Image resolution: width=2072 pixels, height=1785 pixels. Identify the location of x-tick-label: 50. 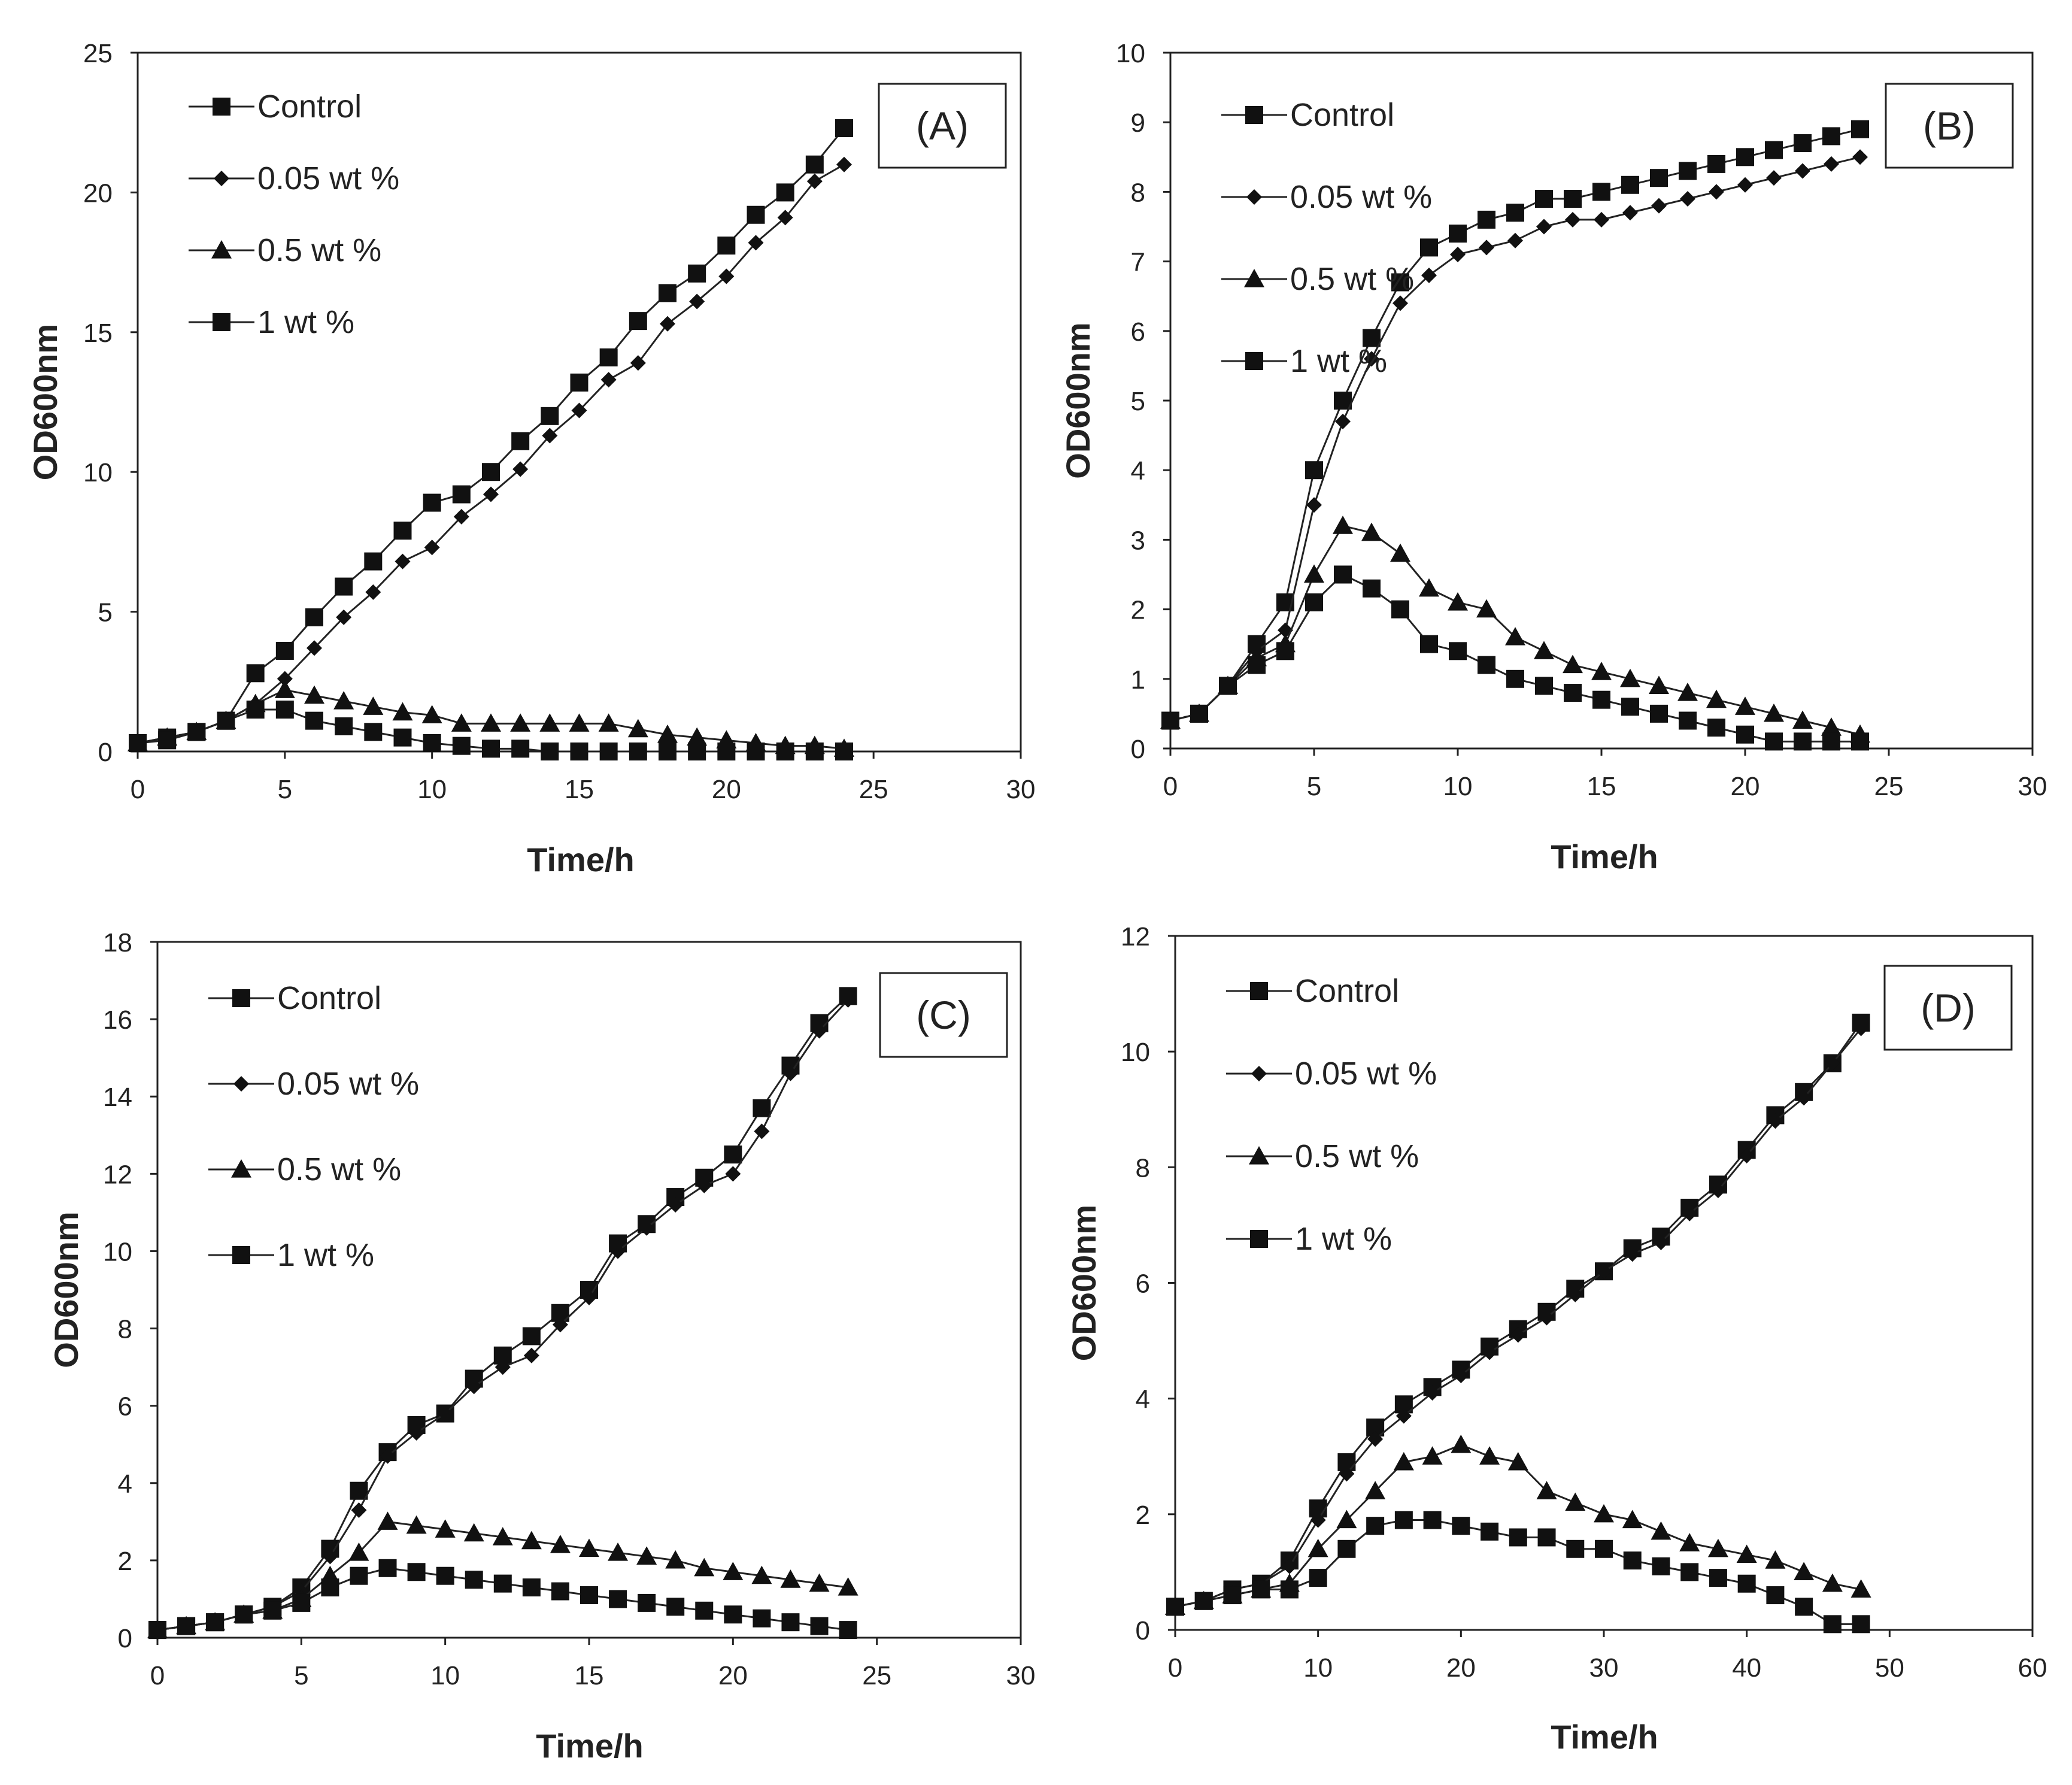
(1889, 1668).